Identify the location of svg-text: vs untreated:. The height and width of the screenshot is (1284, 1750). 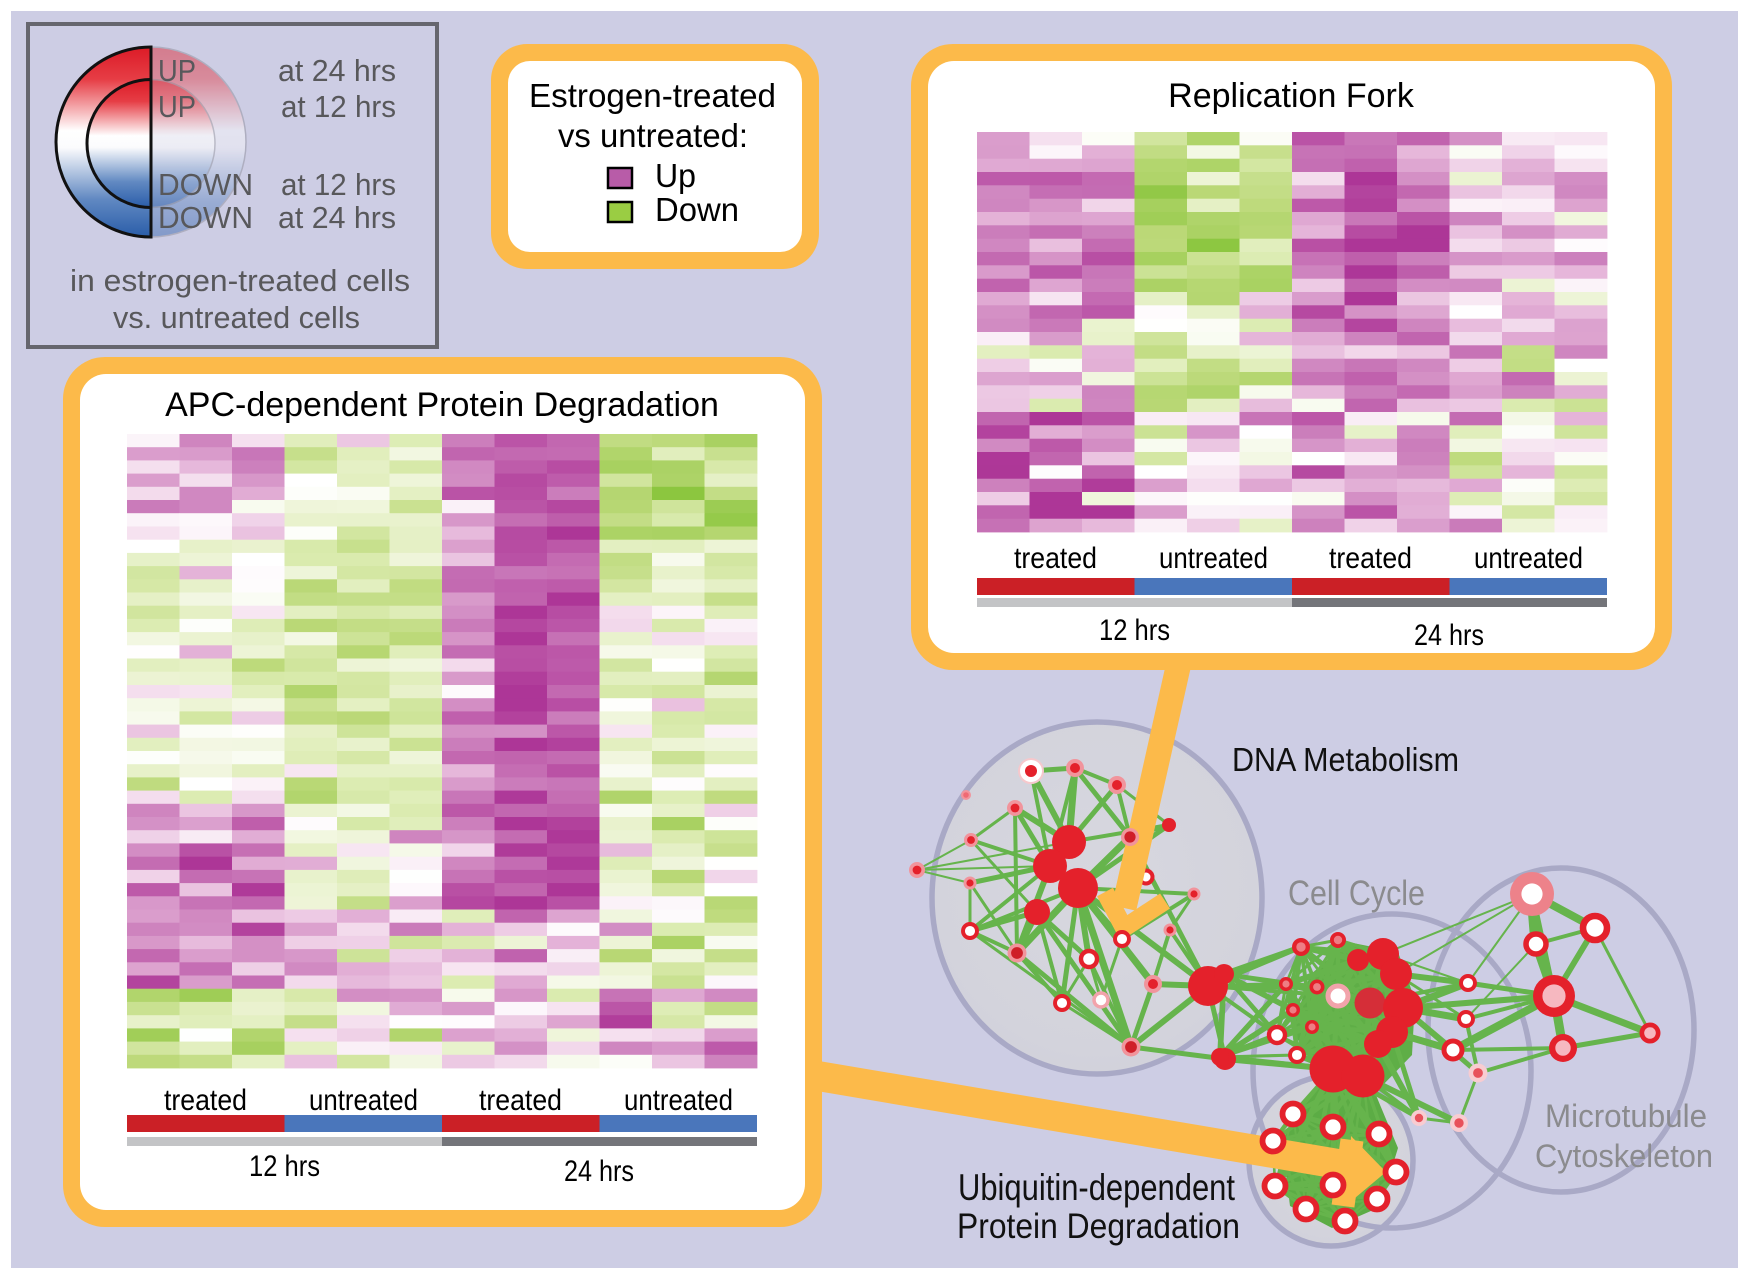
(653, 135).